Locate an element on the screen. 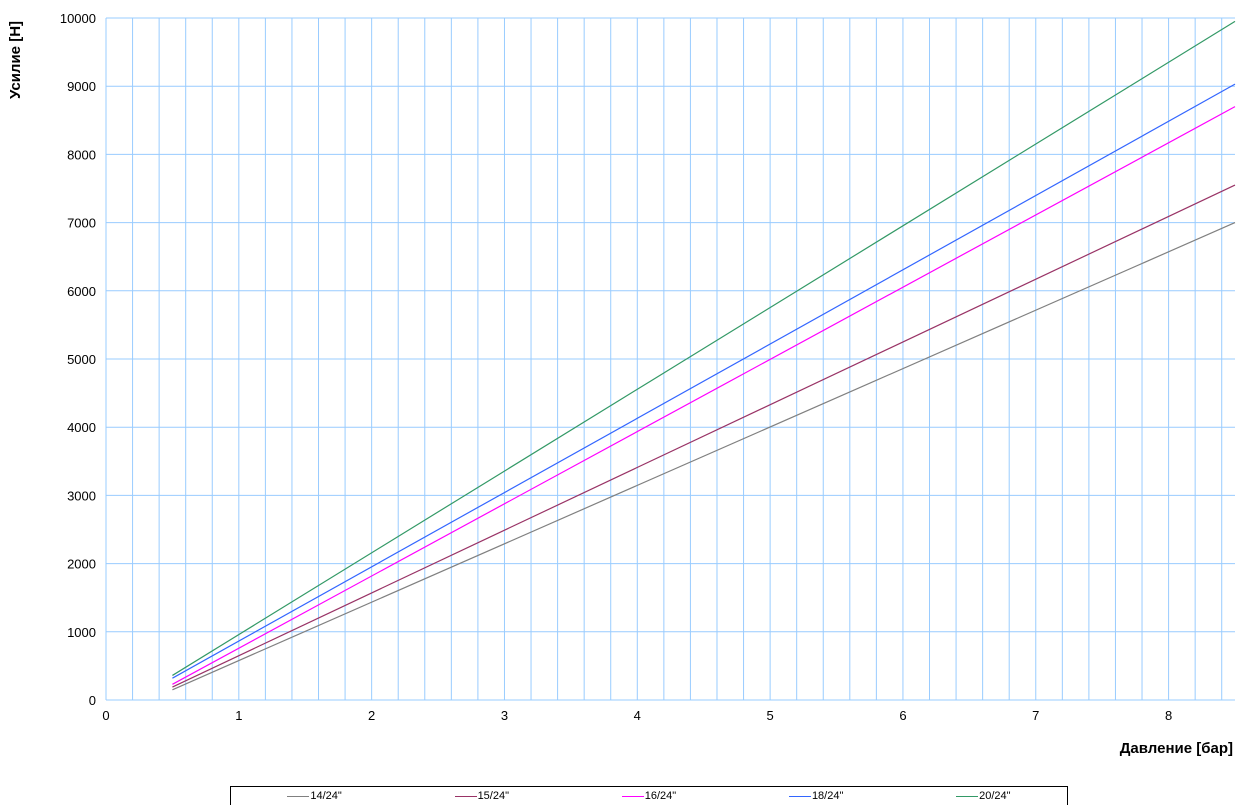  x-tick-label: 4 is located at coordinates (637, 715).